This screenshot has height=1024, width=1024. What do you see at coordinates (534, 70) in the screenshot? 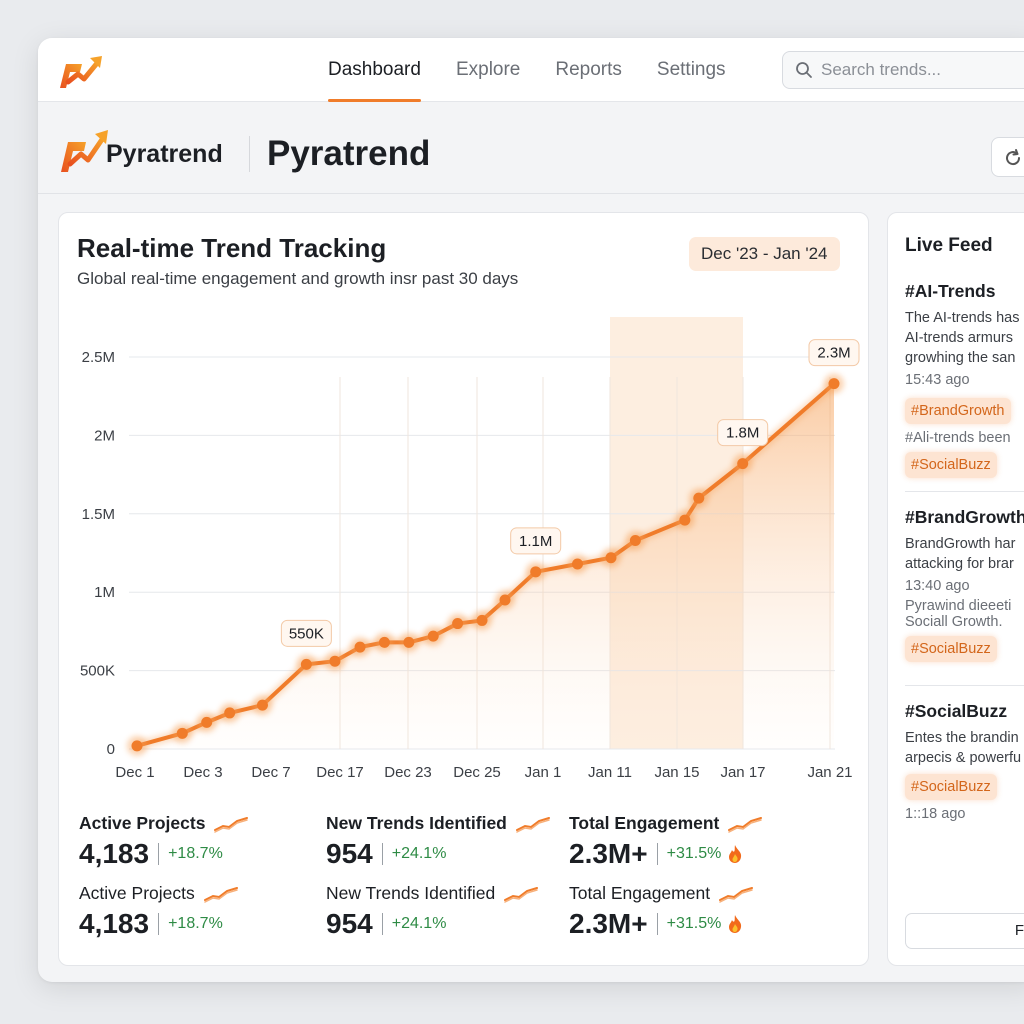
I see `main-nav: Dashboard Explore Reports Settings` at bounding box center [534, 70].